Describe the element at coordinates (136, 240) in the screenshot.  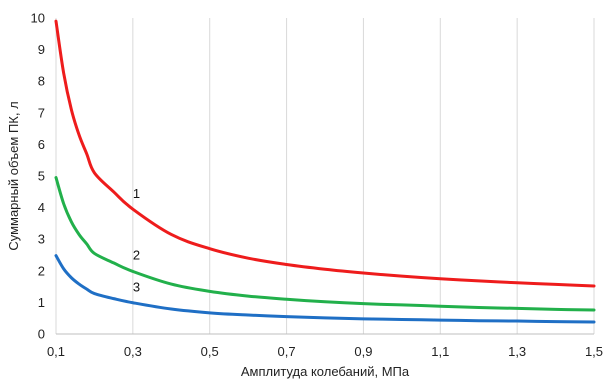
I see `series-annotations: 1 2 3` at that location.